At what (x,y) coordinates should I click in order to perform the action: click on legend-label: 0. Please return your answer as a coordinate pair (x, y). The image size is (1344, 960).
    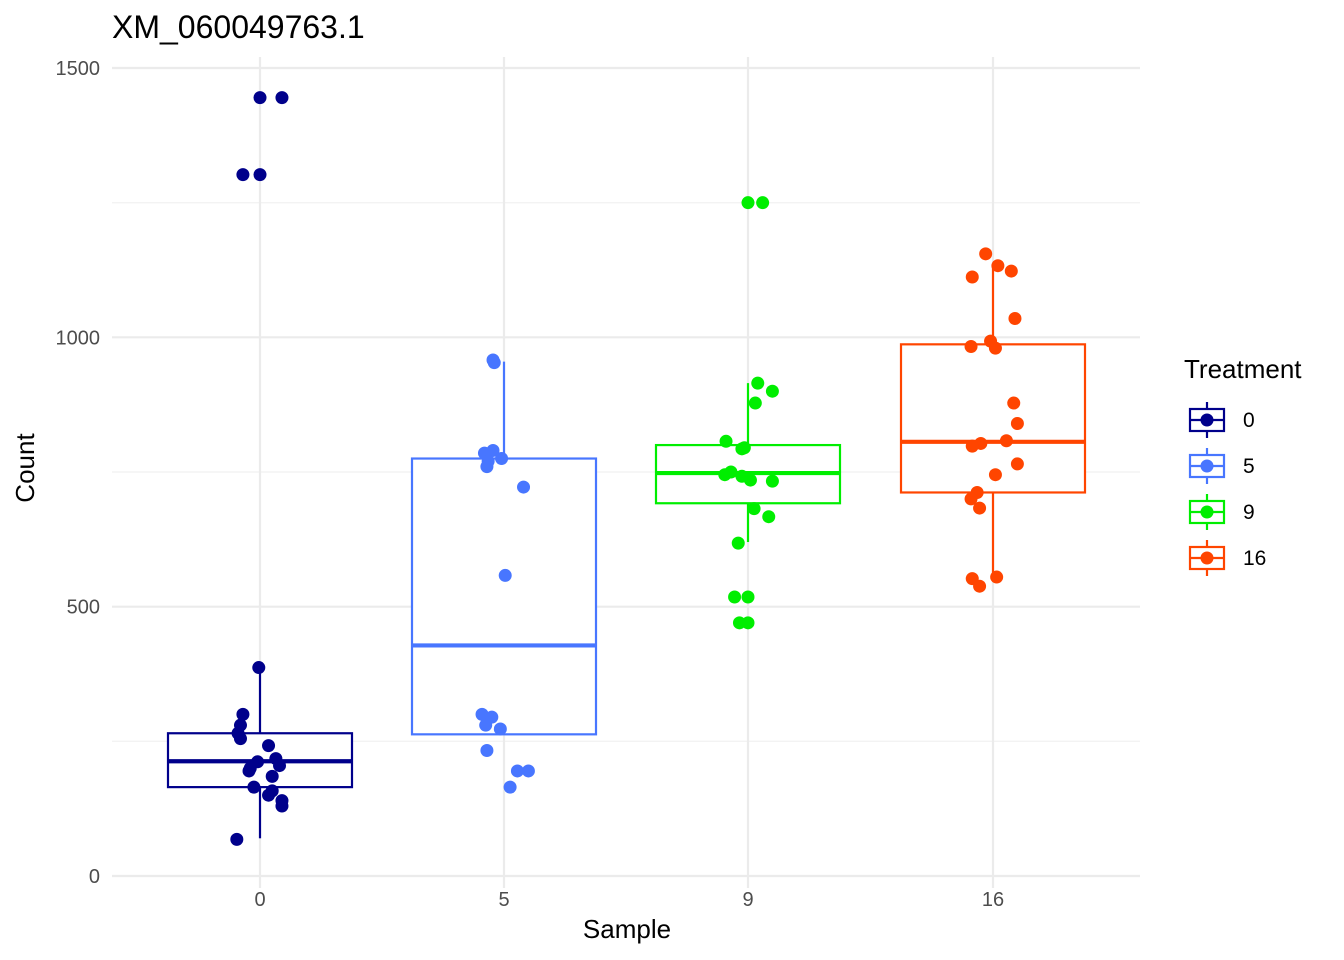
    Looking at the image, I should click on (1249, 420).